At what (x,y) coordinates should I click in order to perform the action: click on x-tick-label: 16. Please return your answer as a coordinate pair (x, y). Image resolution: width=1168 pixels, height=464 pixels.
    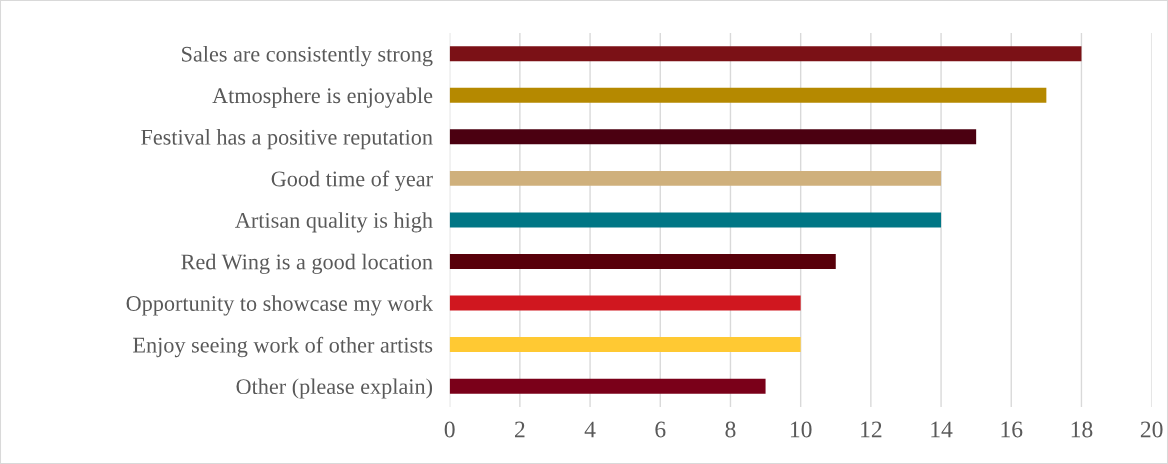
    Looking at the image, I should click on (1012, 429).